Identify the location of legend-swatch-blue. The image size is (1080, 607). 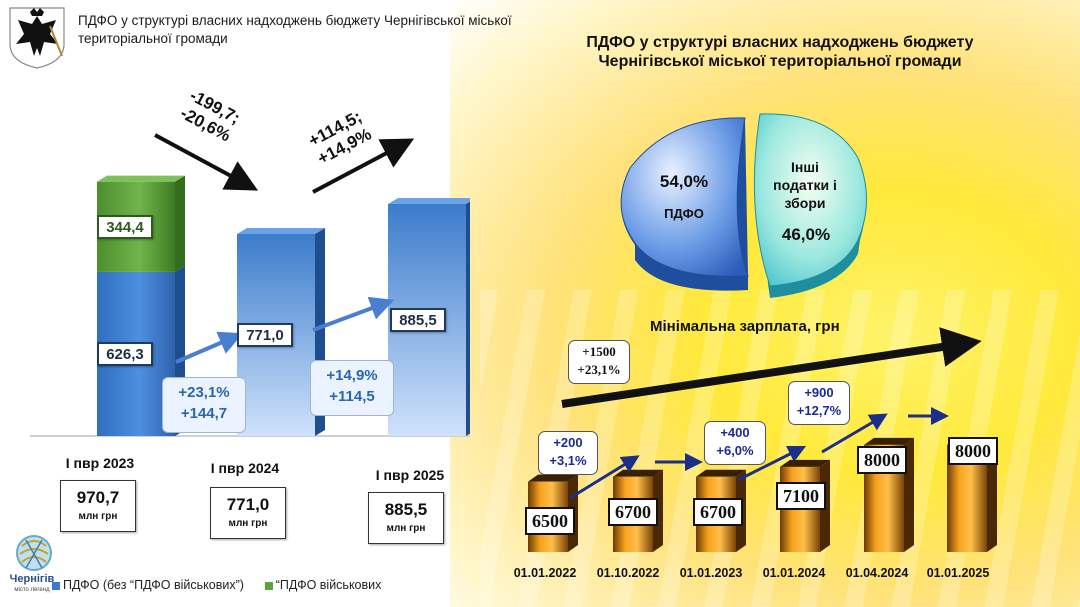
(56, 585).